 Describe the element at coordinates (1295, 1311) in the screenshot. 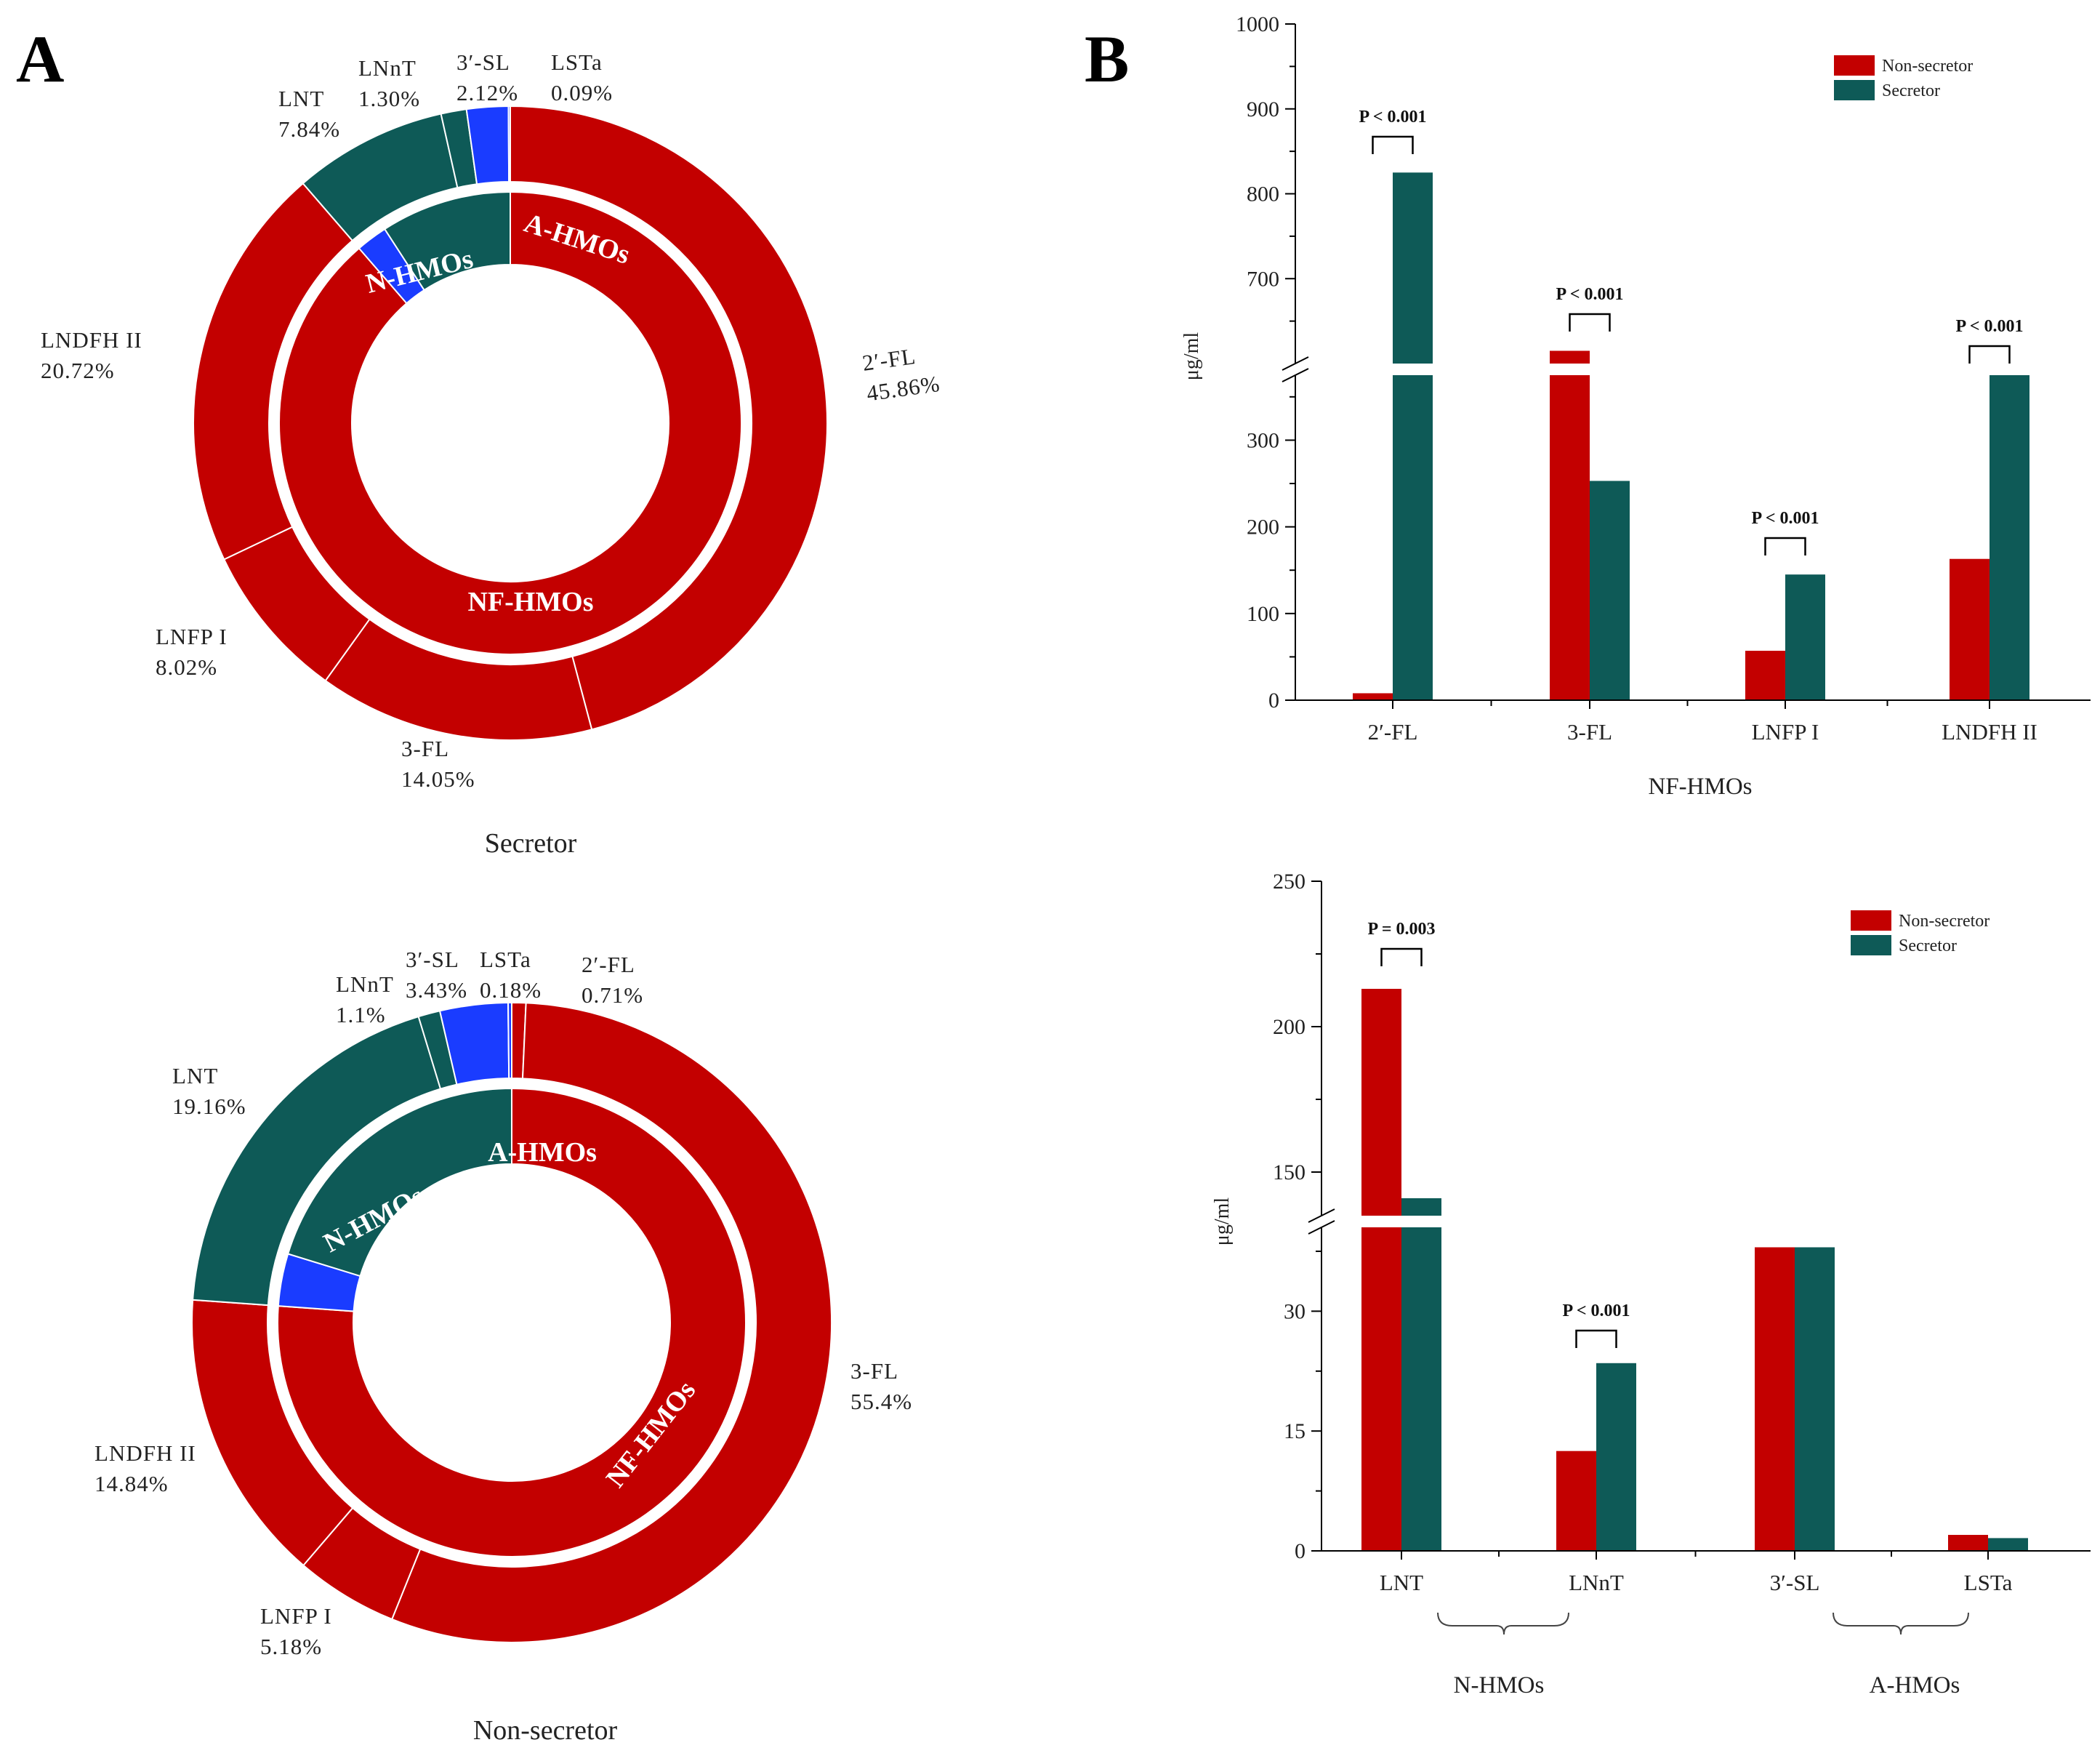

I see `y-tick-label: 30` at that location.